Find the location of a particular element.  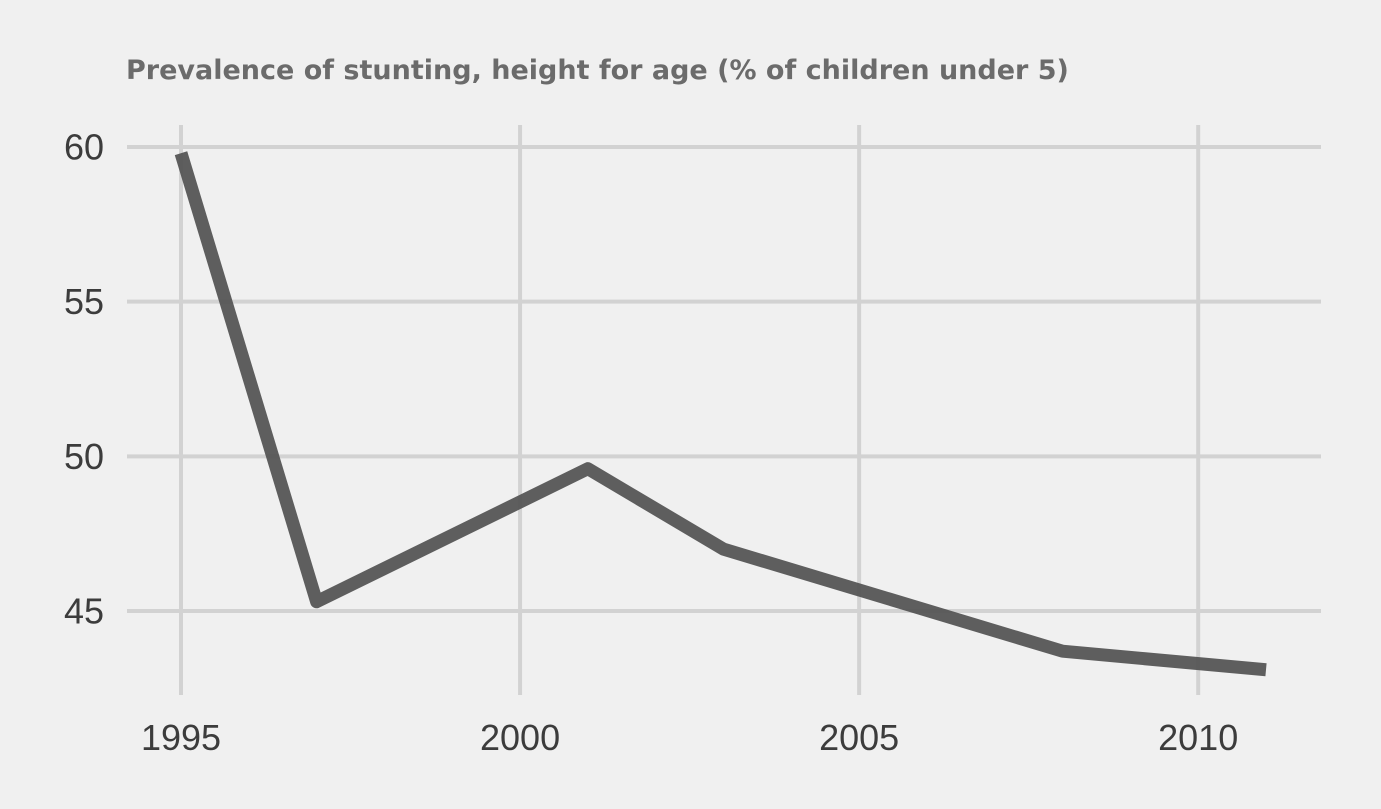

x-tick-label-2005: 2005 is located at coordinates (859, 737).